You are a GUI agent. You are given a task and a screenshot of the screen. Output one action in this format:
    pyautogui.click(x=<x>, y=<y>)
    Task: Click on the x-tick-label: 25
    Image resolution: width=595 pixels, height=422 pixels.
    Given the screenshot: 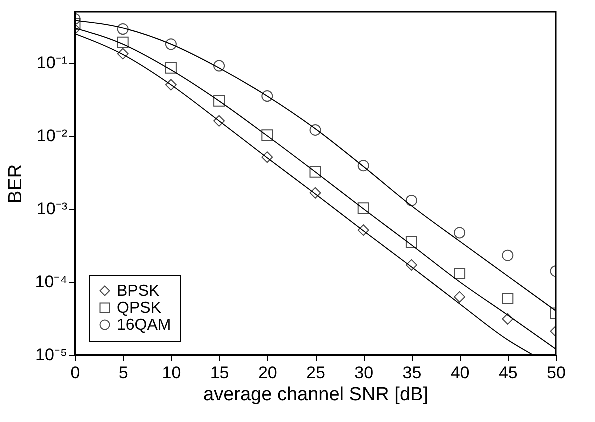 What is the action you would take?
    pyautogui.click(x=316, y=373)
    